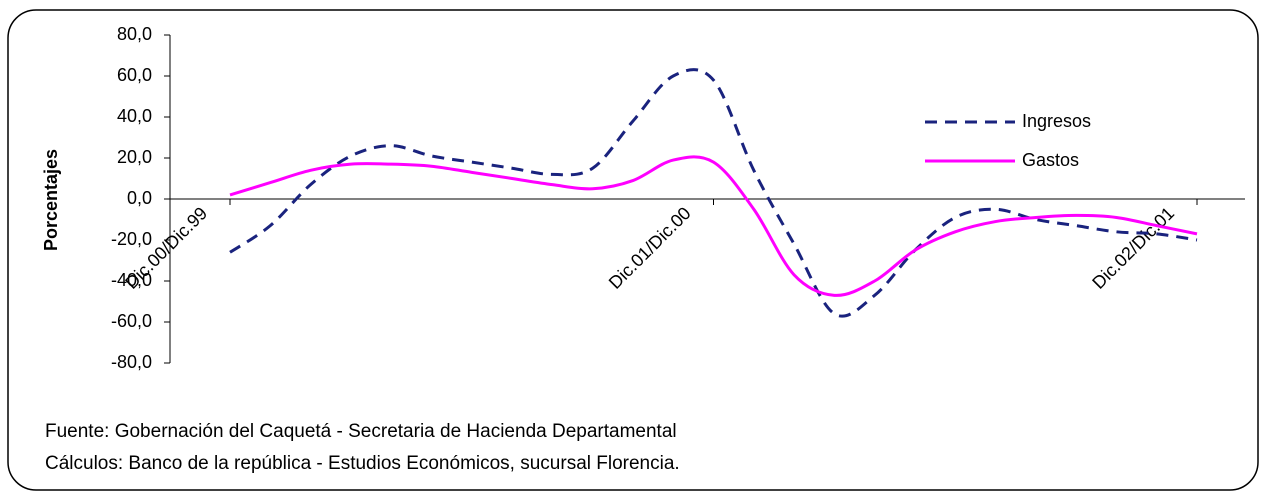 This screenshot has height=499, width=1266. I want to click on y-tick-label: 20,0, so click(134, 157).